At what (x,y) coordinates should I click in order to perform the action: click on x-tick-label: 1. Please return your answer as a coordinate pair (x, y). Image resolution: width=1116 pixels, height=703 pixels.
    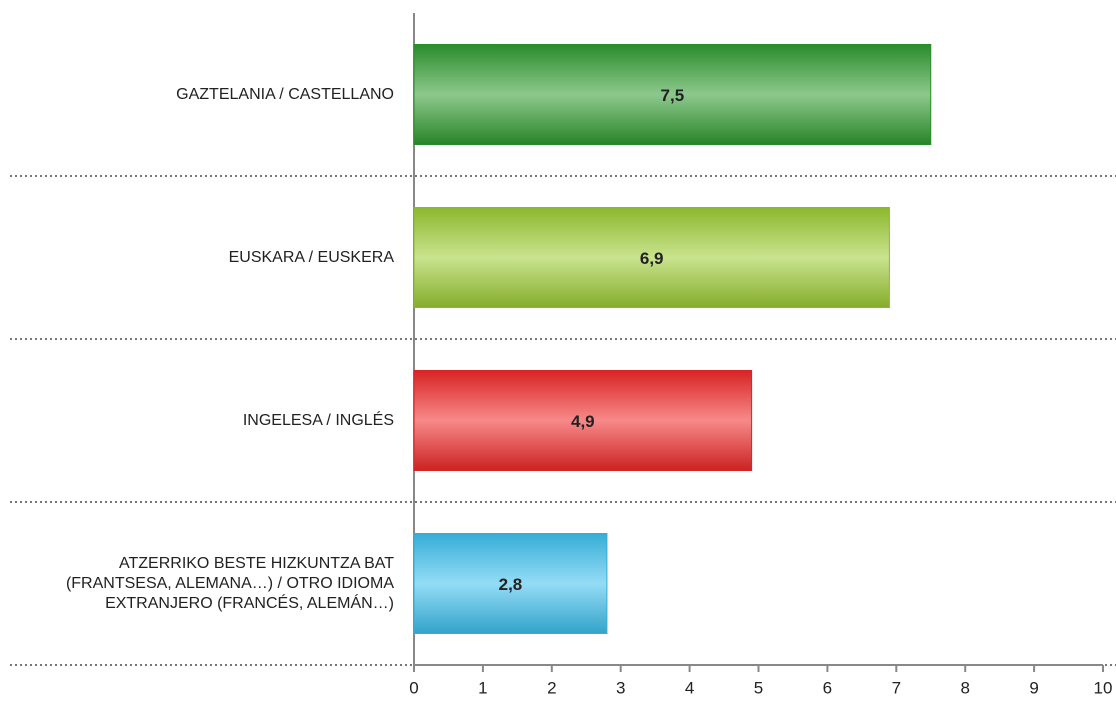
    Looking at the image, I should click on (482, 687).